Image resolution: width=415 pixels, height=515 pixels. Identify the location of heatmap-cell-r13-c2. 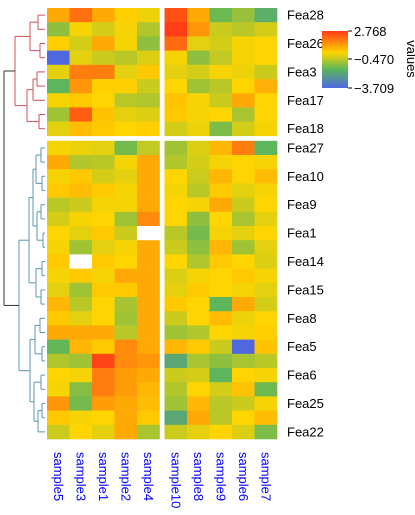
(103, 205).